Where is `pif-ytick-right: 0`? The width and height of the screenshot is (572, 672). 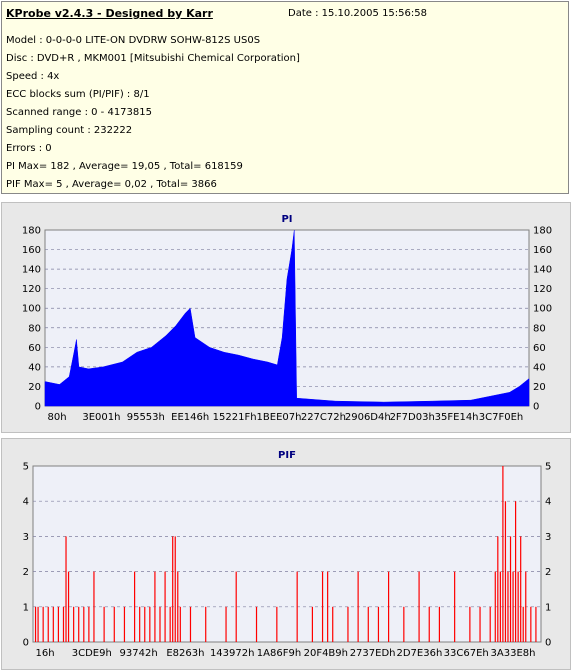 pif-ytick-right: 0 is located at coordinates (548, 643).